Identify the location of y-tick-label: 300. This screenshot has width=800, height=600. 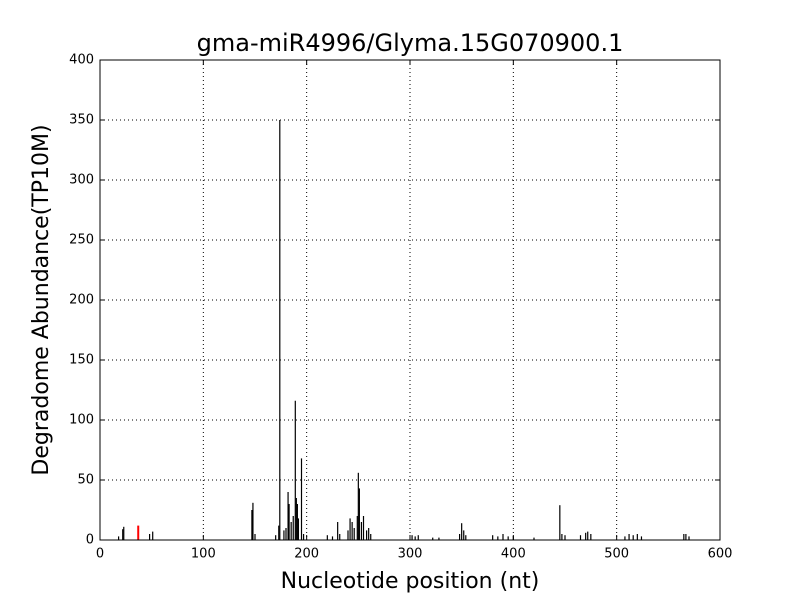
(81, 180).